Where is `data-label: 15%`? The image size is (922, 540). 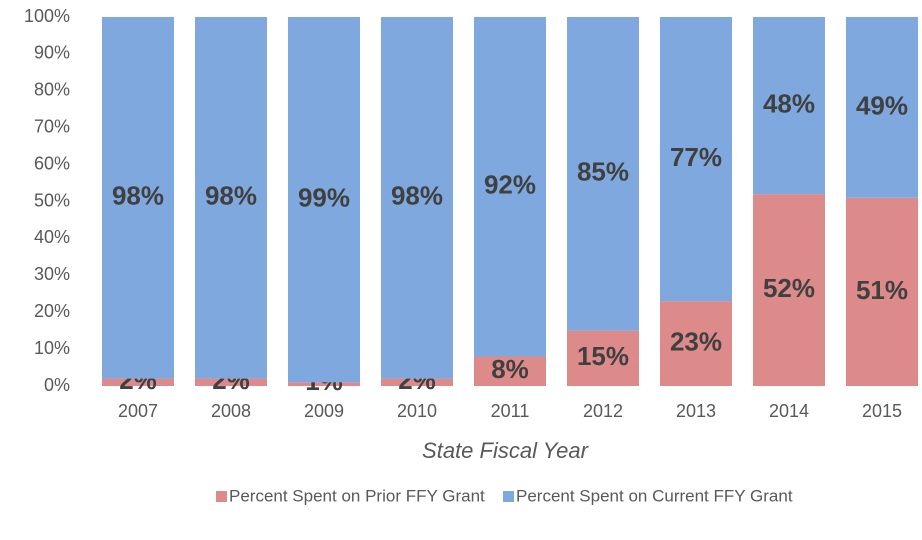
data-label: 15% is located at coordinates (603, 356).